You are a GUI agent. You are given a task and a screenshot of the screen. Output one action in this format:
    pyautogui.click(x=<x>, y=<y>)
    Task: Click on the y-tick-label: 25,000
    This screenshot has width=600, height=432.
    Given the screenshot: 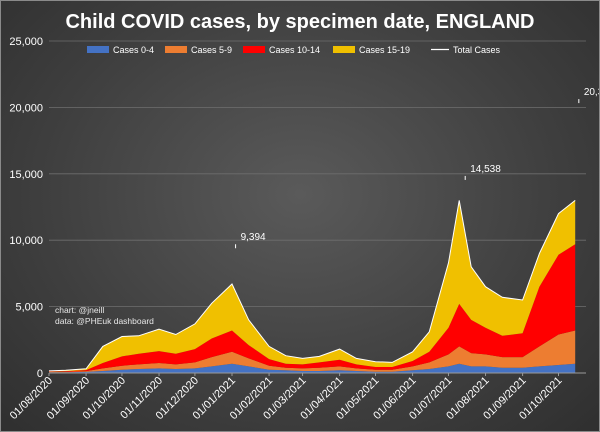 What is the action you would take?
    pyautogui.click(x=26, y=42)
    